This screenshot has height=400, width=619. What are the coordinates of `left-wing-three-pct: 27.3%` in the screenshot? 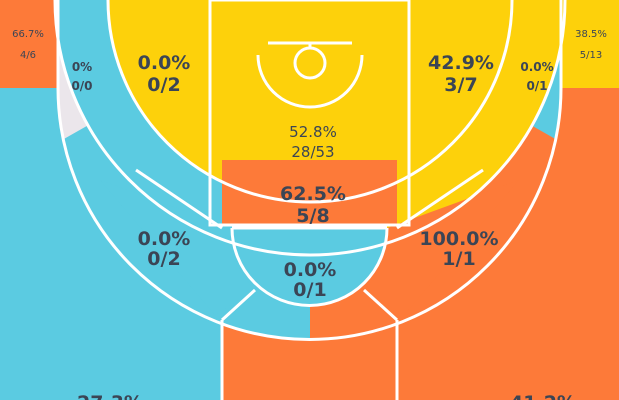 It's located at (110, 396).